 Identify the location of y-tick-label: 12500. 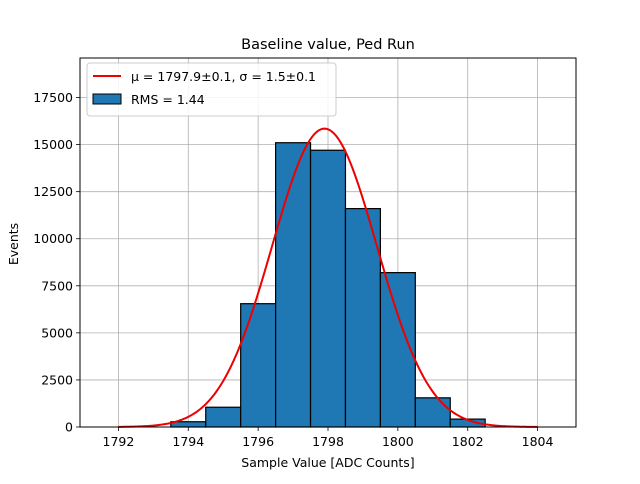
(53, 191).